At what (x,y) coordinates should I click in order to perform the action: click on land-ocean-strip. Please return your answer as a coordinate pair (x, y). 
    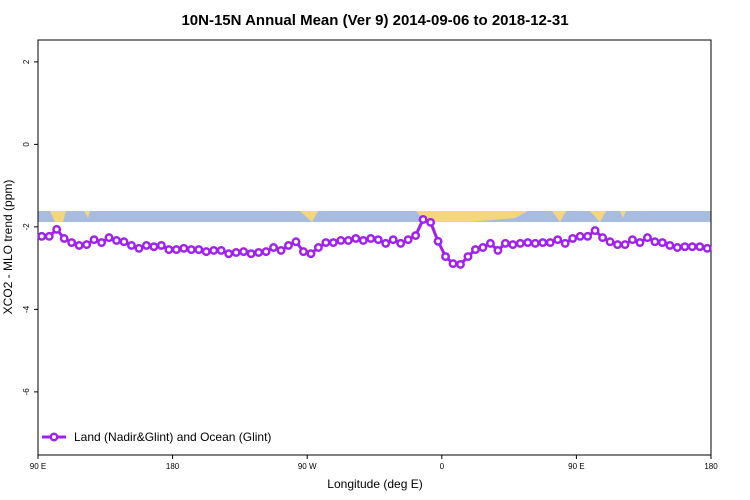
    Looking at the image, I should click on (374, 216).